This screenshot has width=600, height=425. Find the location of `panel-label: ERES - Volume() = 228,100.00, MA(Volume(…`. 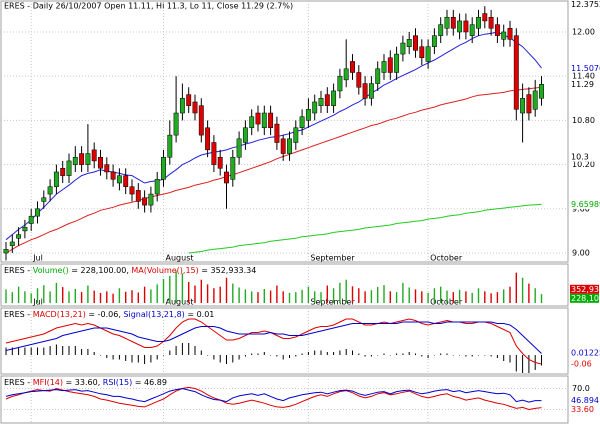

panel-label: ERES - Volume() = 228,100.00, MA(Volume(… is located at coordinates (130, 270).